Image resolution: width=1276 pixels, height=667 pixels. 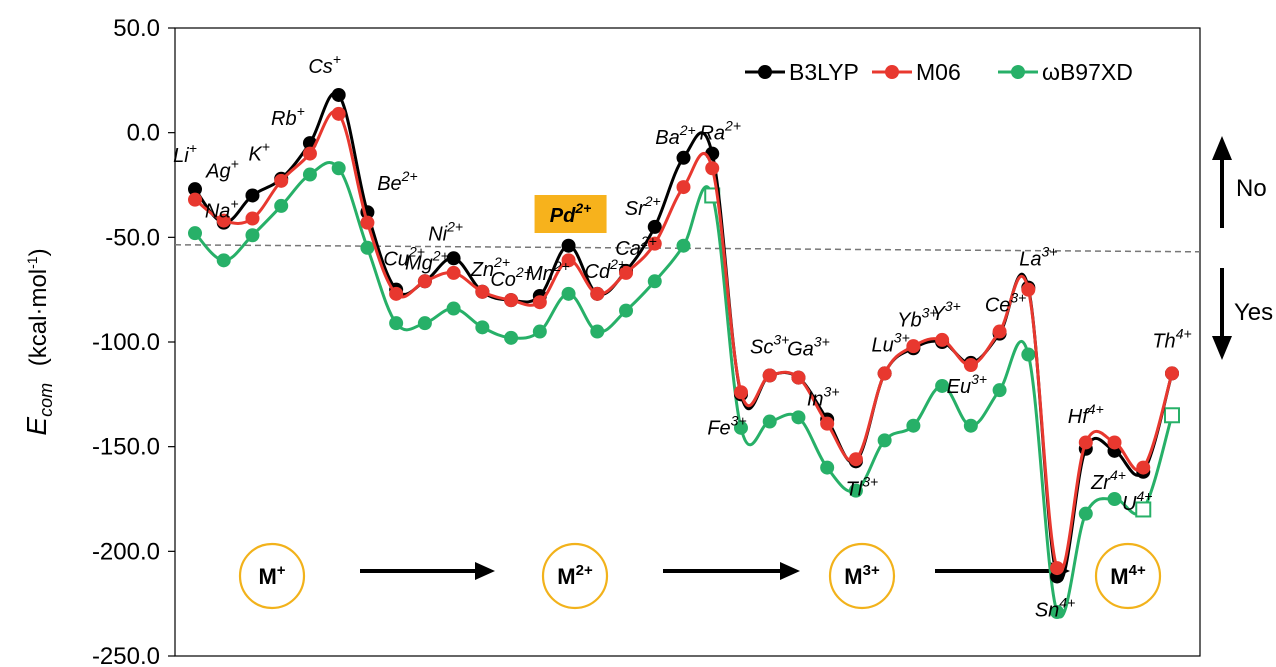 What do you see at coordinates (404, 257) in the screenshot?
I see `ion-label: Cu2+` at bounding box center [404, 257].